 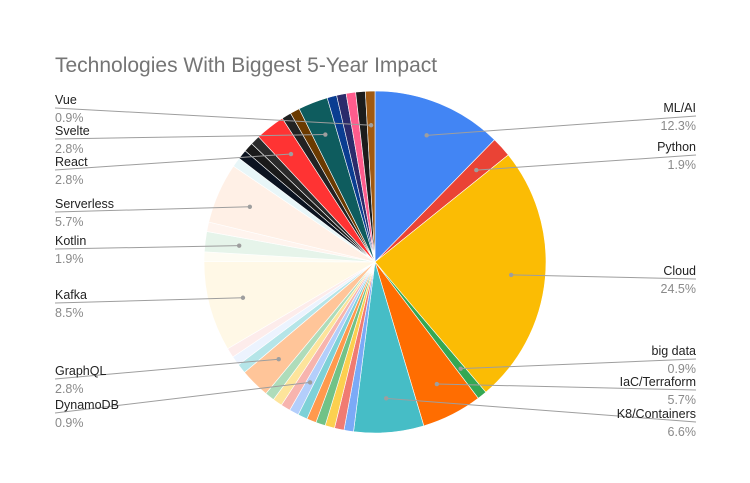 What do you see at coordinates (80, 371) in the screenshot?
I see `slice-label-graphql: GraphQL` at bounding box center [80, 371].